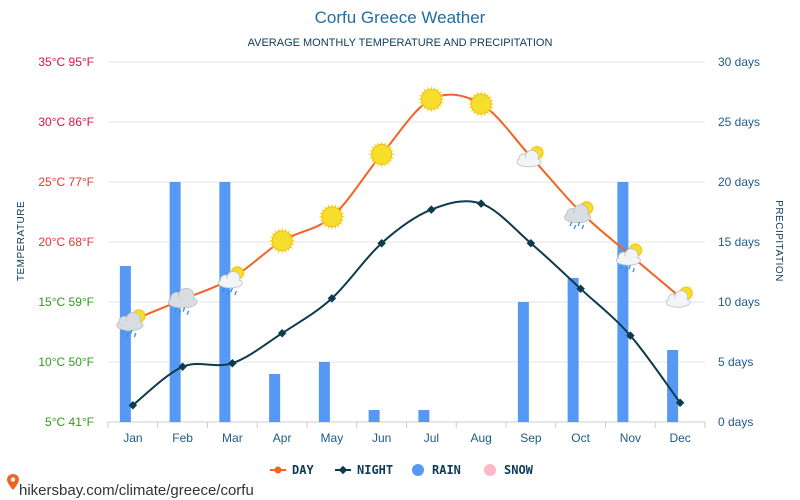 Image resolution: width=800 pixels, height=500 pixels. I want to click on x-tick-label: Jun, so click(381, 438).